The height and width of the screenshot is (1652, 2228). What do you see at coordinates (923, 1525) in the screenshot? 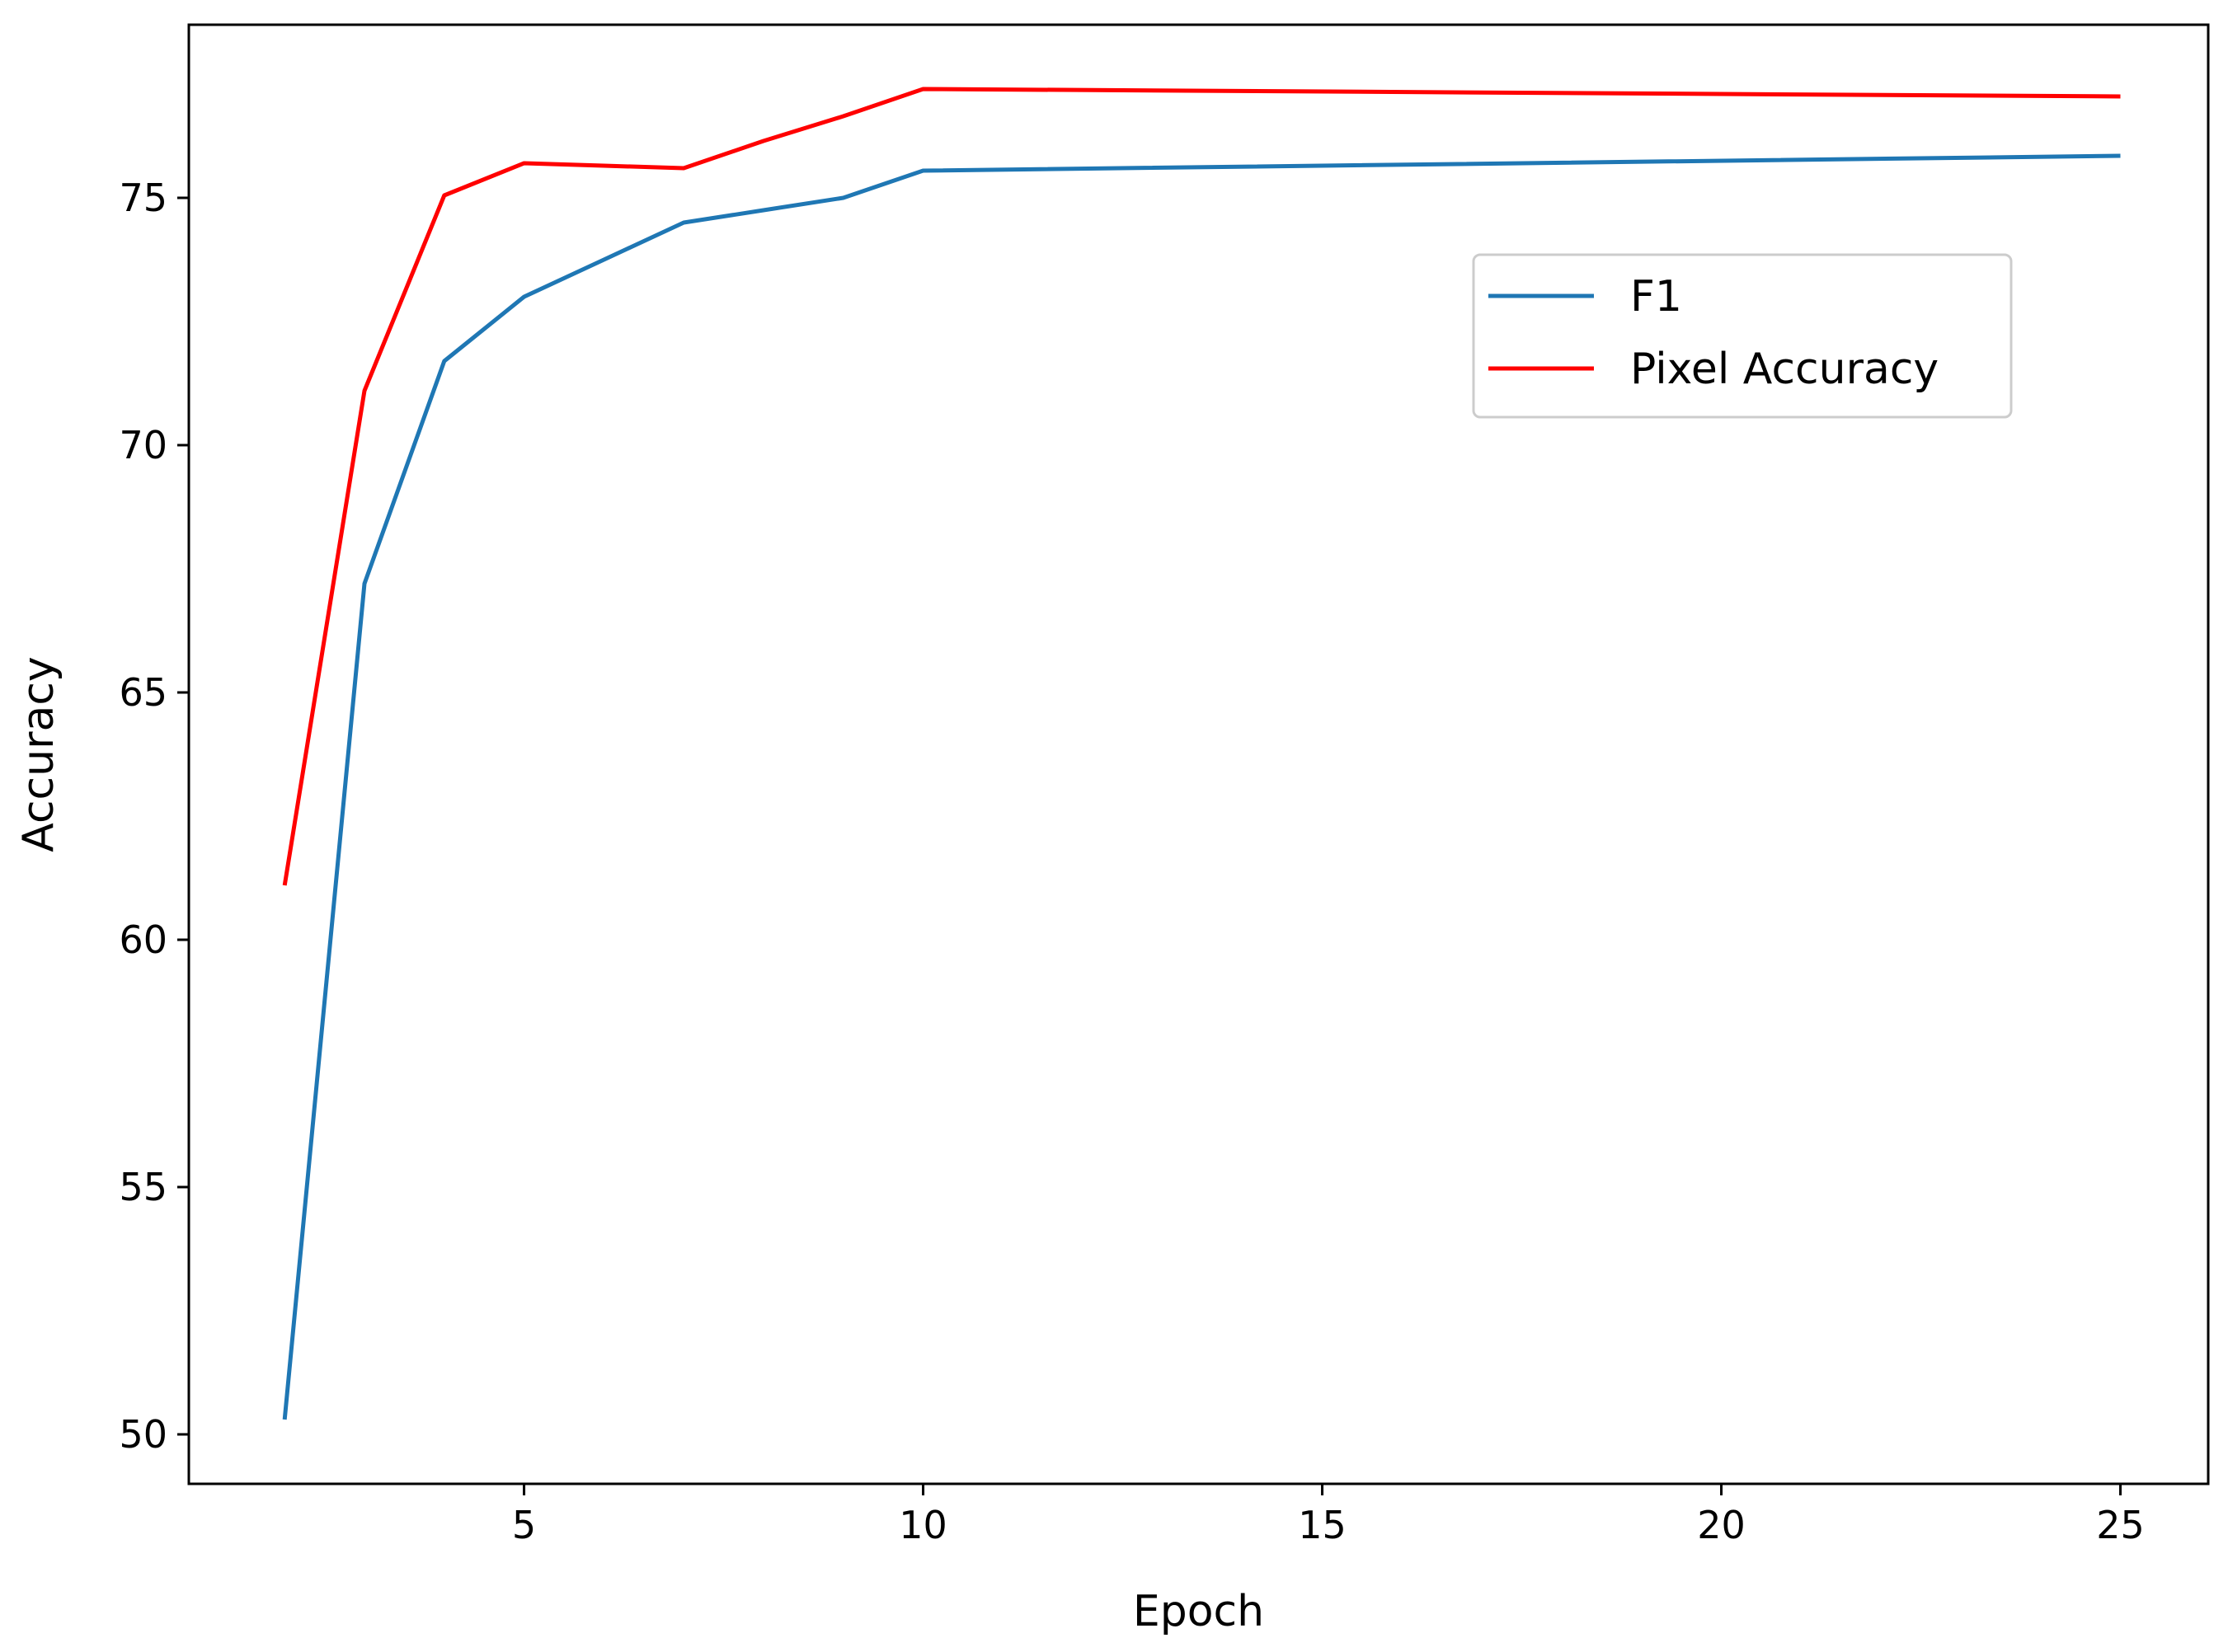
I see `x-tick-label: 10` at bounding box center [923, 1525].